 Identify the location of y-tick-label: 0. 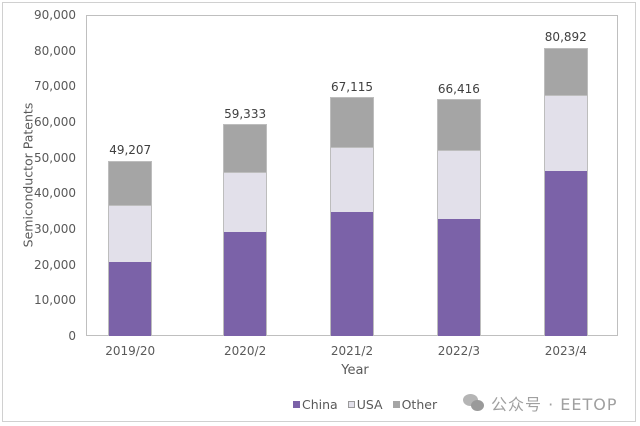
(72, 336).